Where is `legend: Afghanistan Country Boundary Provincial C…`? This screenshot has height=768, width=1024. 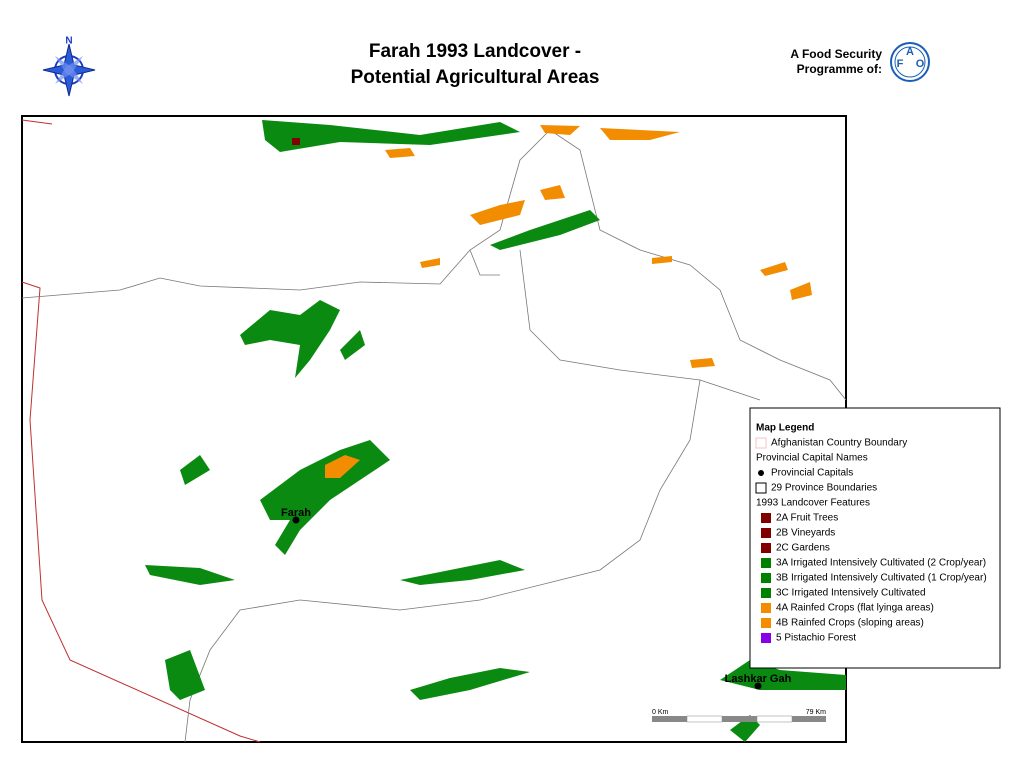
legend: Afghanistan Country Boundary Provincial C… is located at coordinates (871, 540).